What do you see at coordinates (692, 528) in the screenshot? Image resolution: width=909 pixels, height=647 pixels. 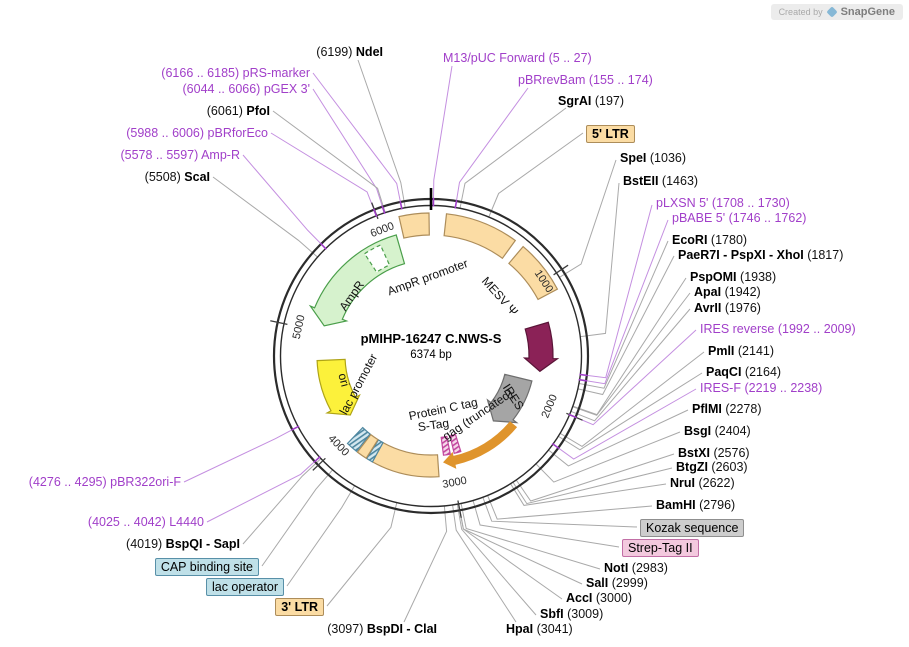 I see `label-kozak: Kozak sequence` at bounding box center [692, 528].